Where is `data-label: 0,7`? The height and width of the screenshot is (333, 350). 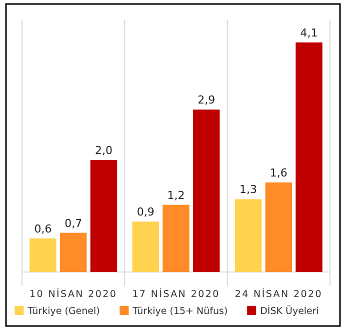
data-label: 0,7 is located at coordinates (73, 223).